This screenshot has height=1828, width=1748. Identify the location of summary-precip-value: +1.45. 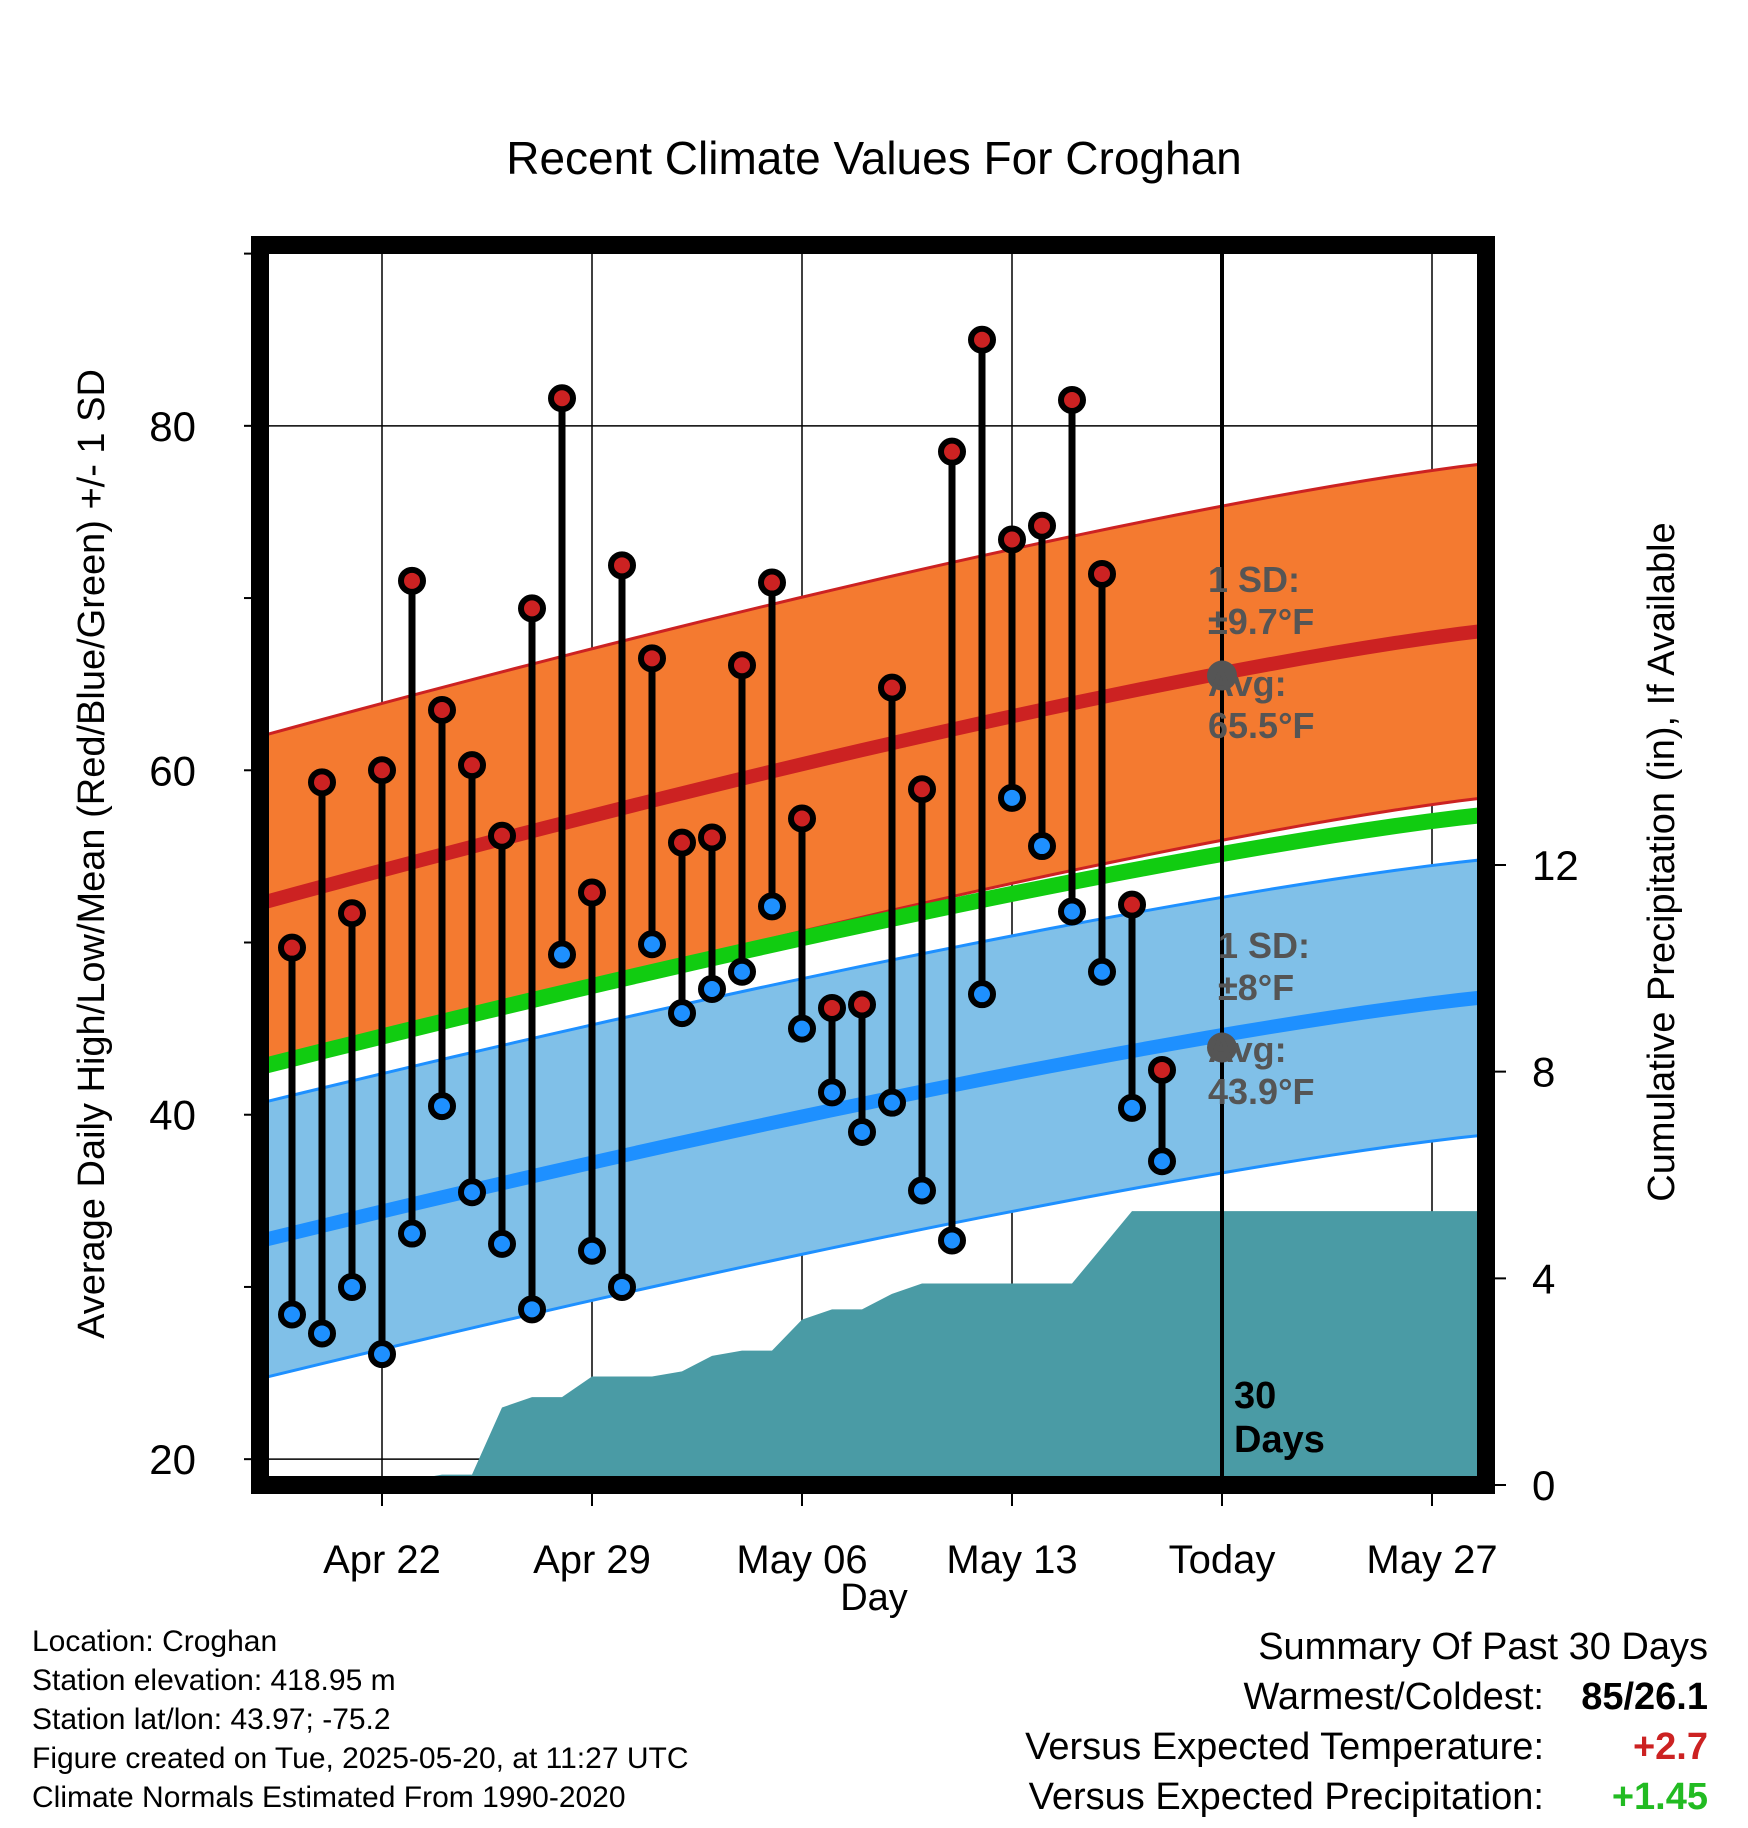
(1659, 1797).